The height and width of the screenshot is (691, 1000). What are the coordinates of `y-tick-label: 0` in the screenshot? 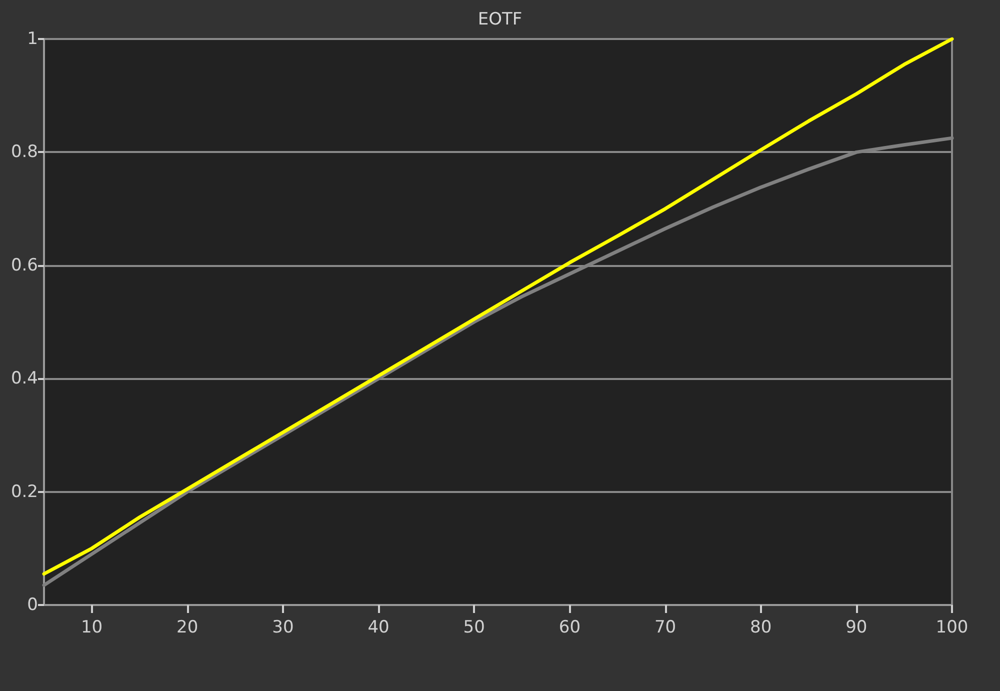 It's located at (32, 605).